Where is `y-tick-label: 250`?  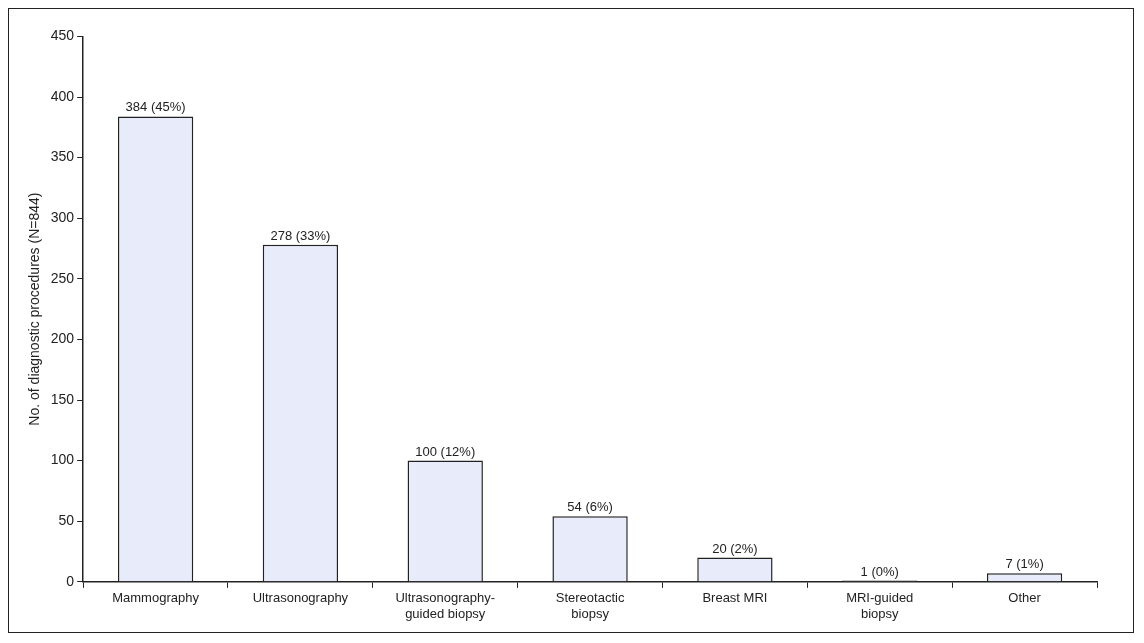 y-tick-label: 250 is located at coordinates (62, 277).